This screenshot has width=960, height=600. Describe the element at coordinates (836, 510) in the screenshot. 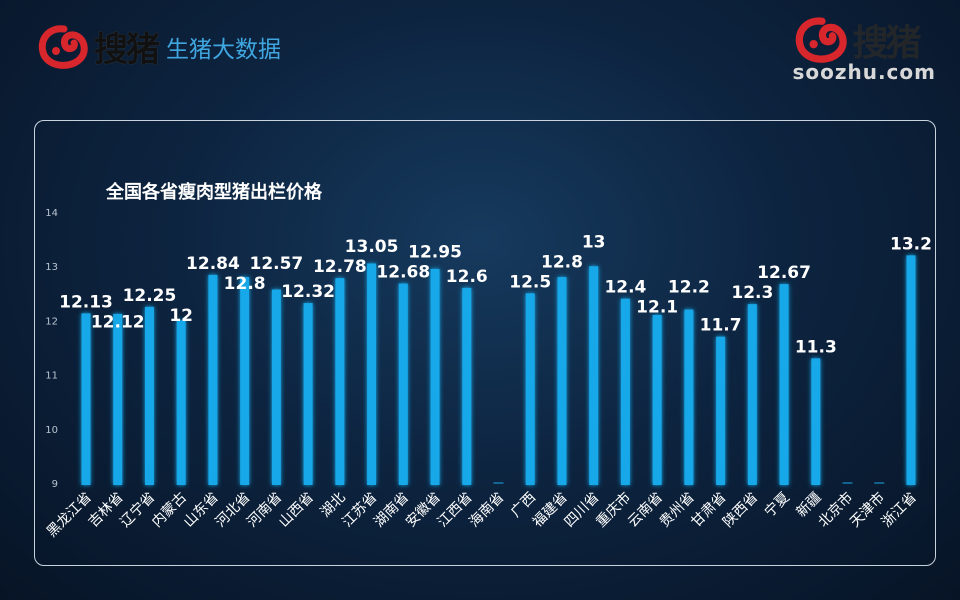

I see `x-tick-label: 北京市` at that location.